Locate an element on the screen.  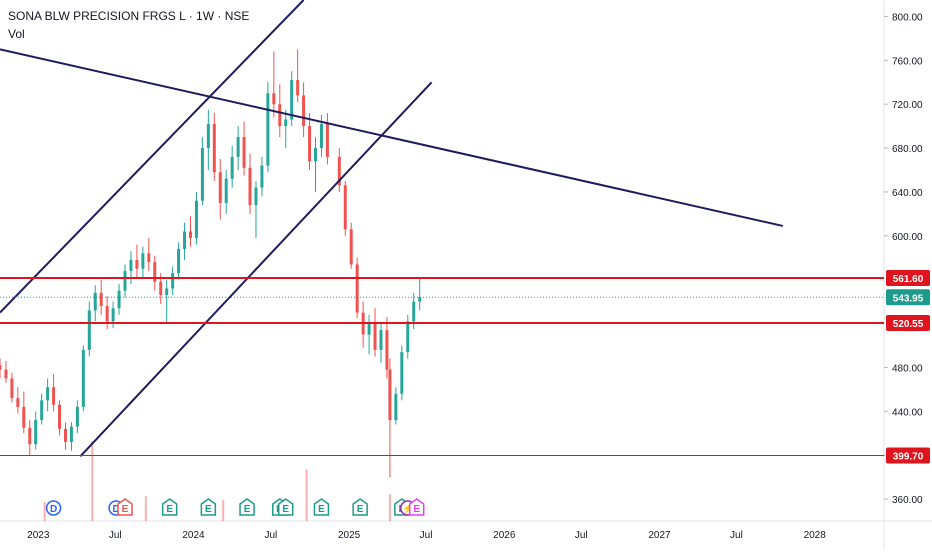
current-price-label: 543.95 is located at coordinates (908, 298).